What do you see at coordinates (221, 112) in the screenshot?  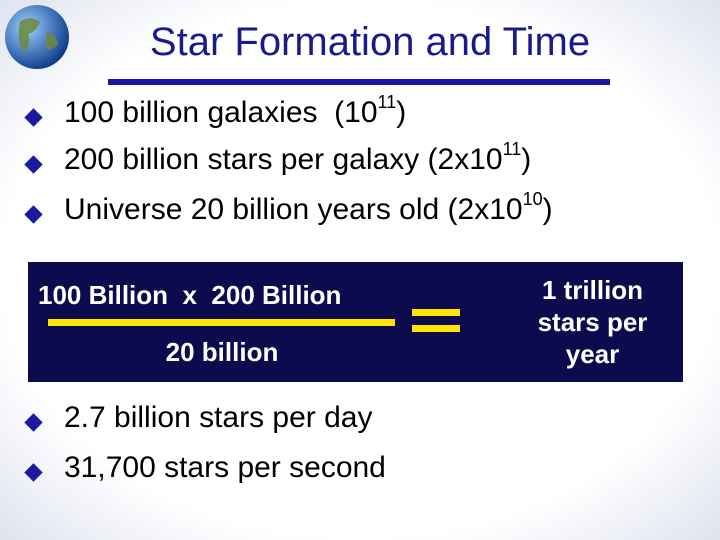 I see `bullet-text: 100 billion galaxies (10` at bounding box center [221, 112].